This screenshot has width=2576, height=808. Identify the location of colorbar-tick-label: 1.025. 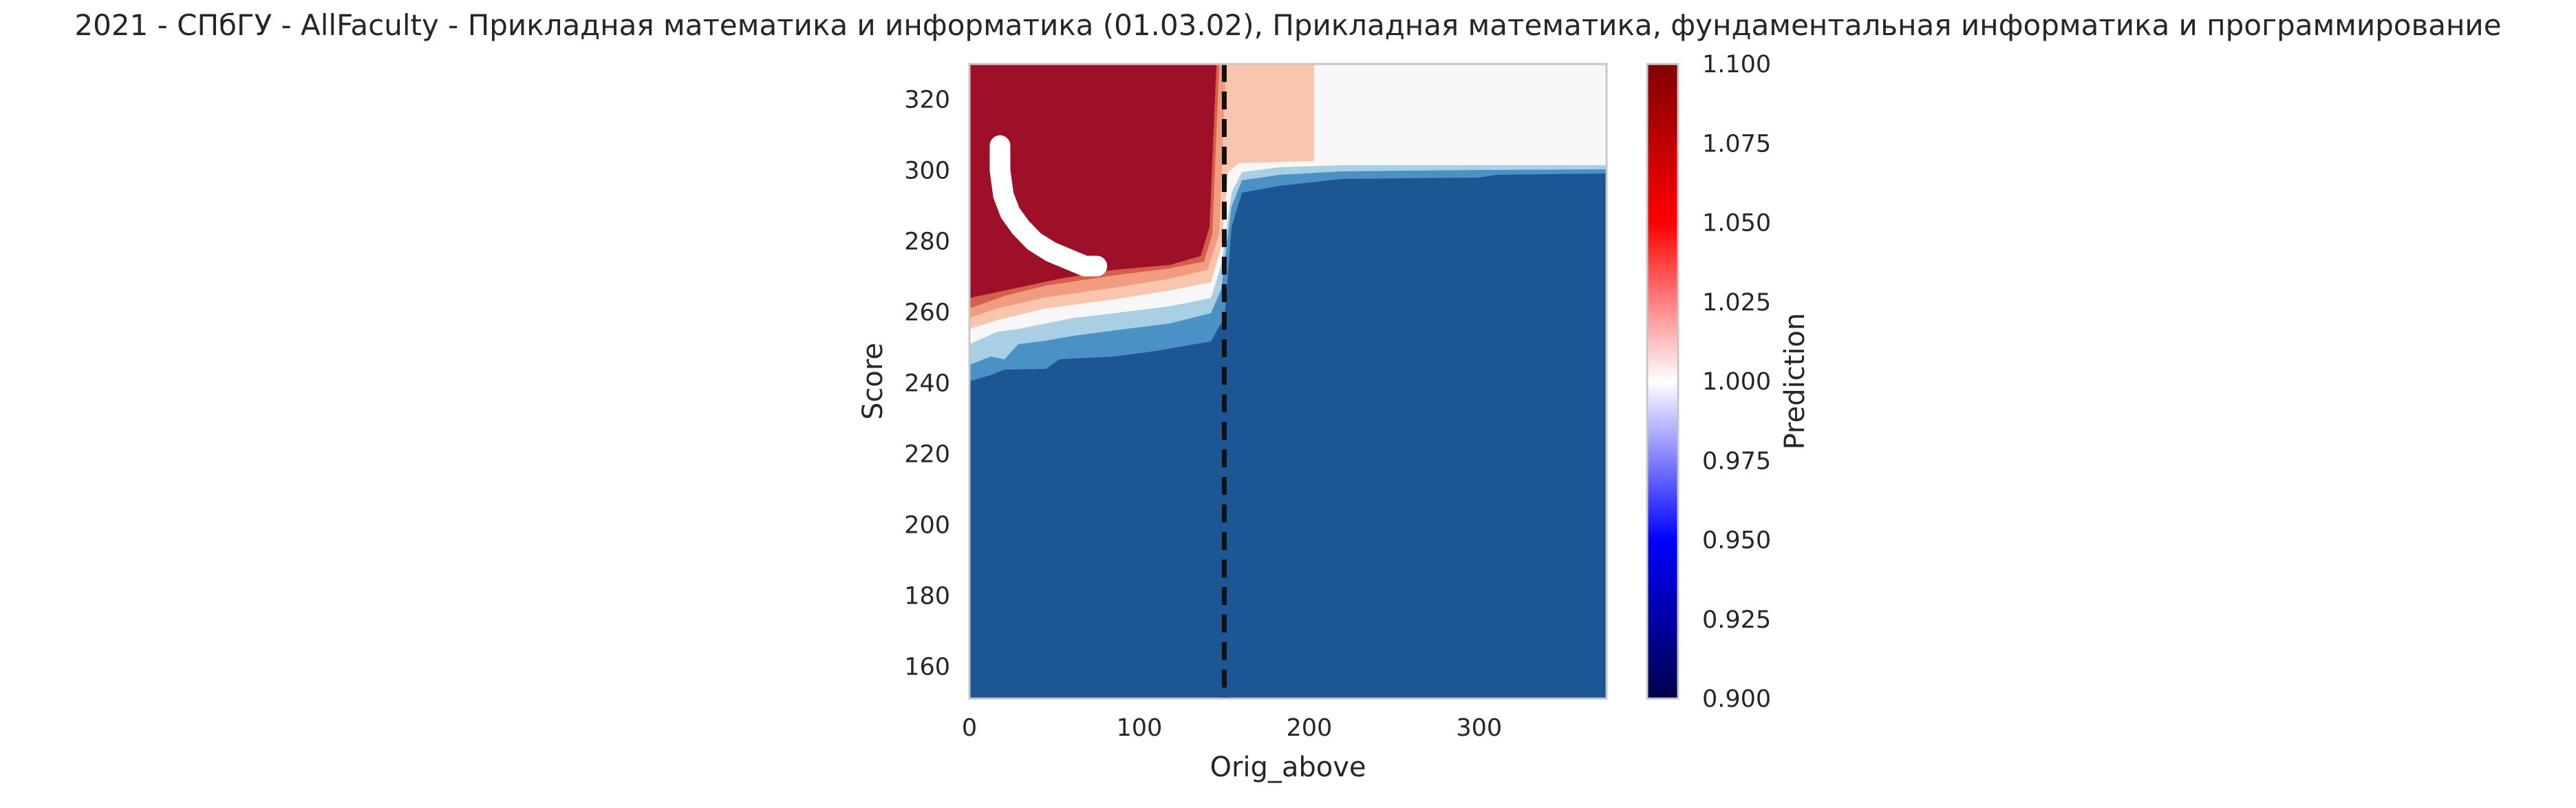
(1737, 303).